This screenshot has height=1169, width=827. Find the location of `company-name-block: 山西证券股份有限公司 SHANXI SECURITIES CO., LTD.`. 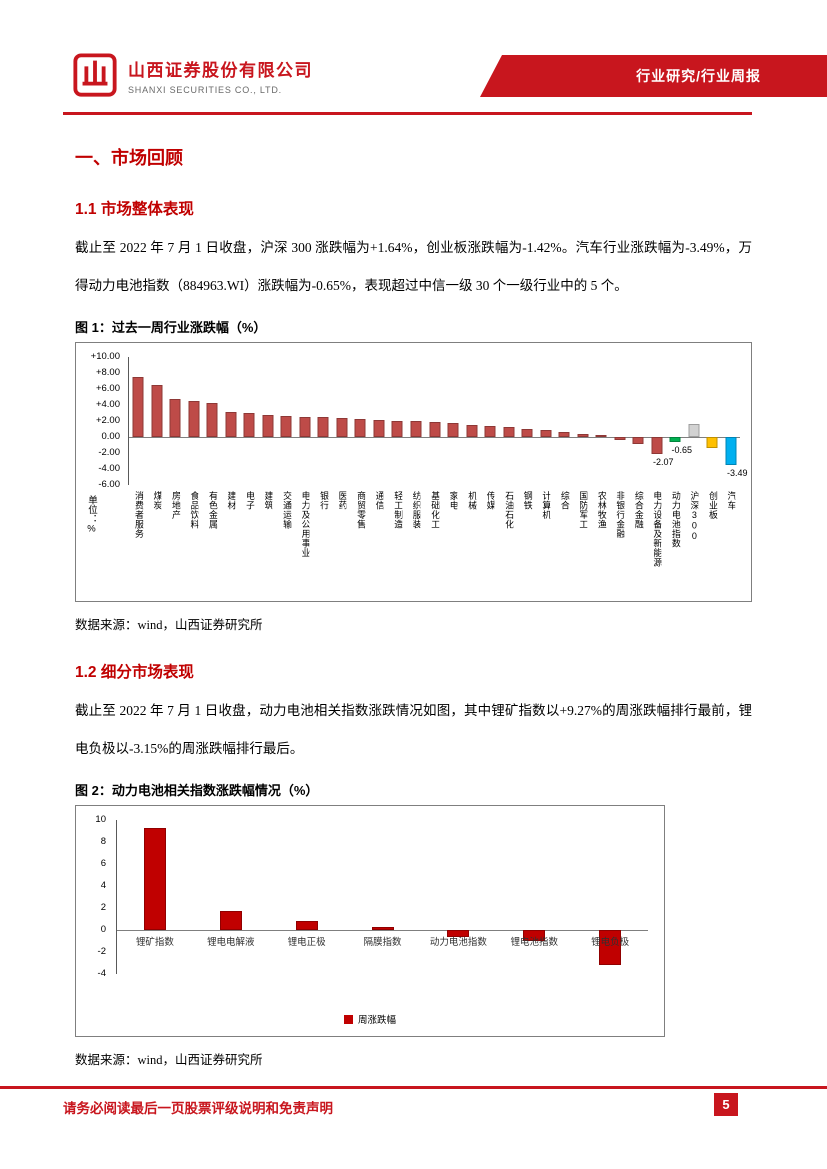

company-name-block: 山西证券股份有限公司 SHANXI SECURITIES CO., LTD. is located at coordinates (220, 75).